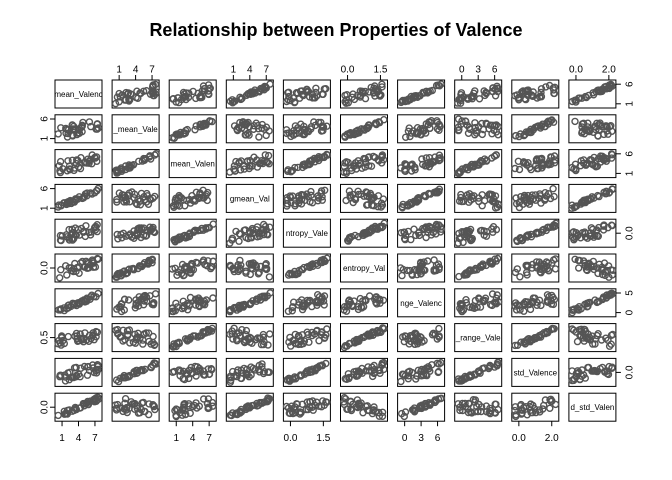  Describe the element at coordinates (45, 337) in the screenshot. I see `tick-label: 0.5` at that location.